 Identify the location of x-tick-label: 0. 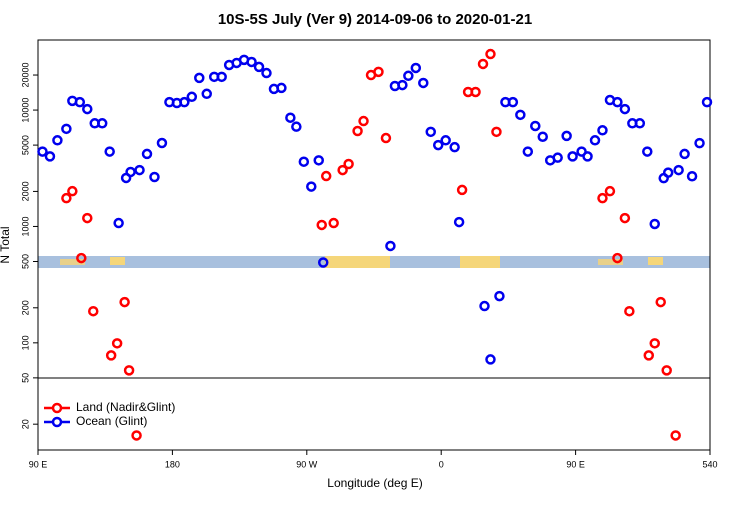
(441, 464).